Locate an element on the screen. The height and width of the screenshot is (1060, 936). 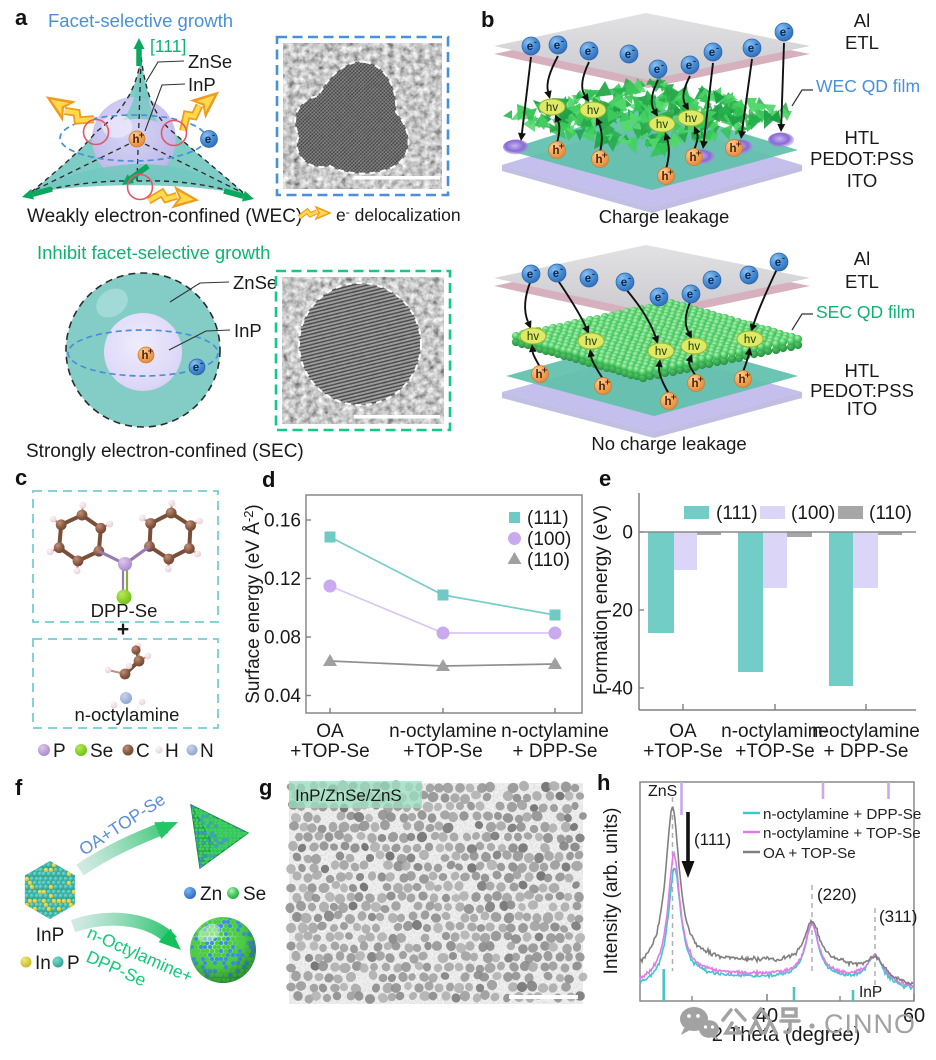
svg-text: 60 is located at coordinates (914, 1016).